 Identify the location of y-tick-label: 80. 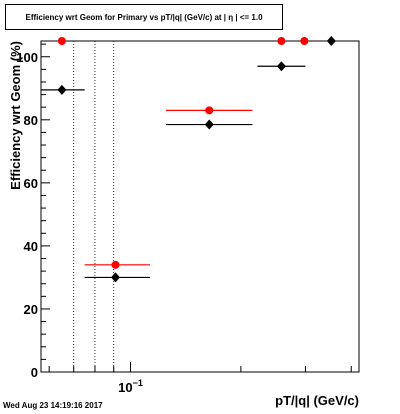
(31, 120).